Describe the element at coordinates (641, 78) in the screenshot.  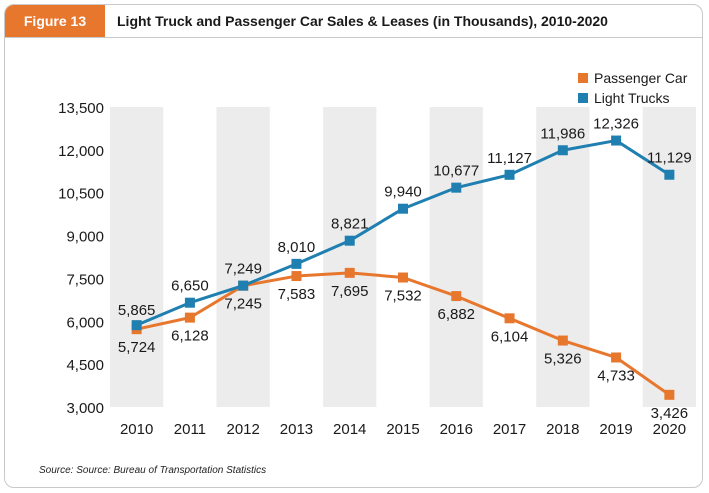
I see `legend-label: Passenger Car` at that location.